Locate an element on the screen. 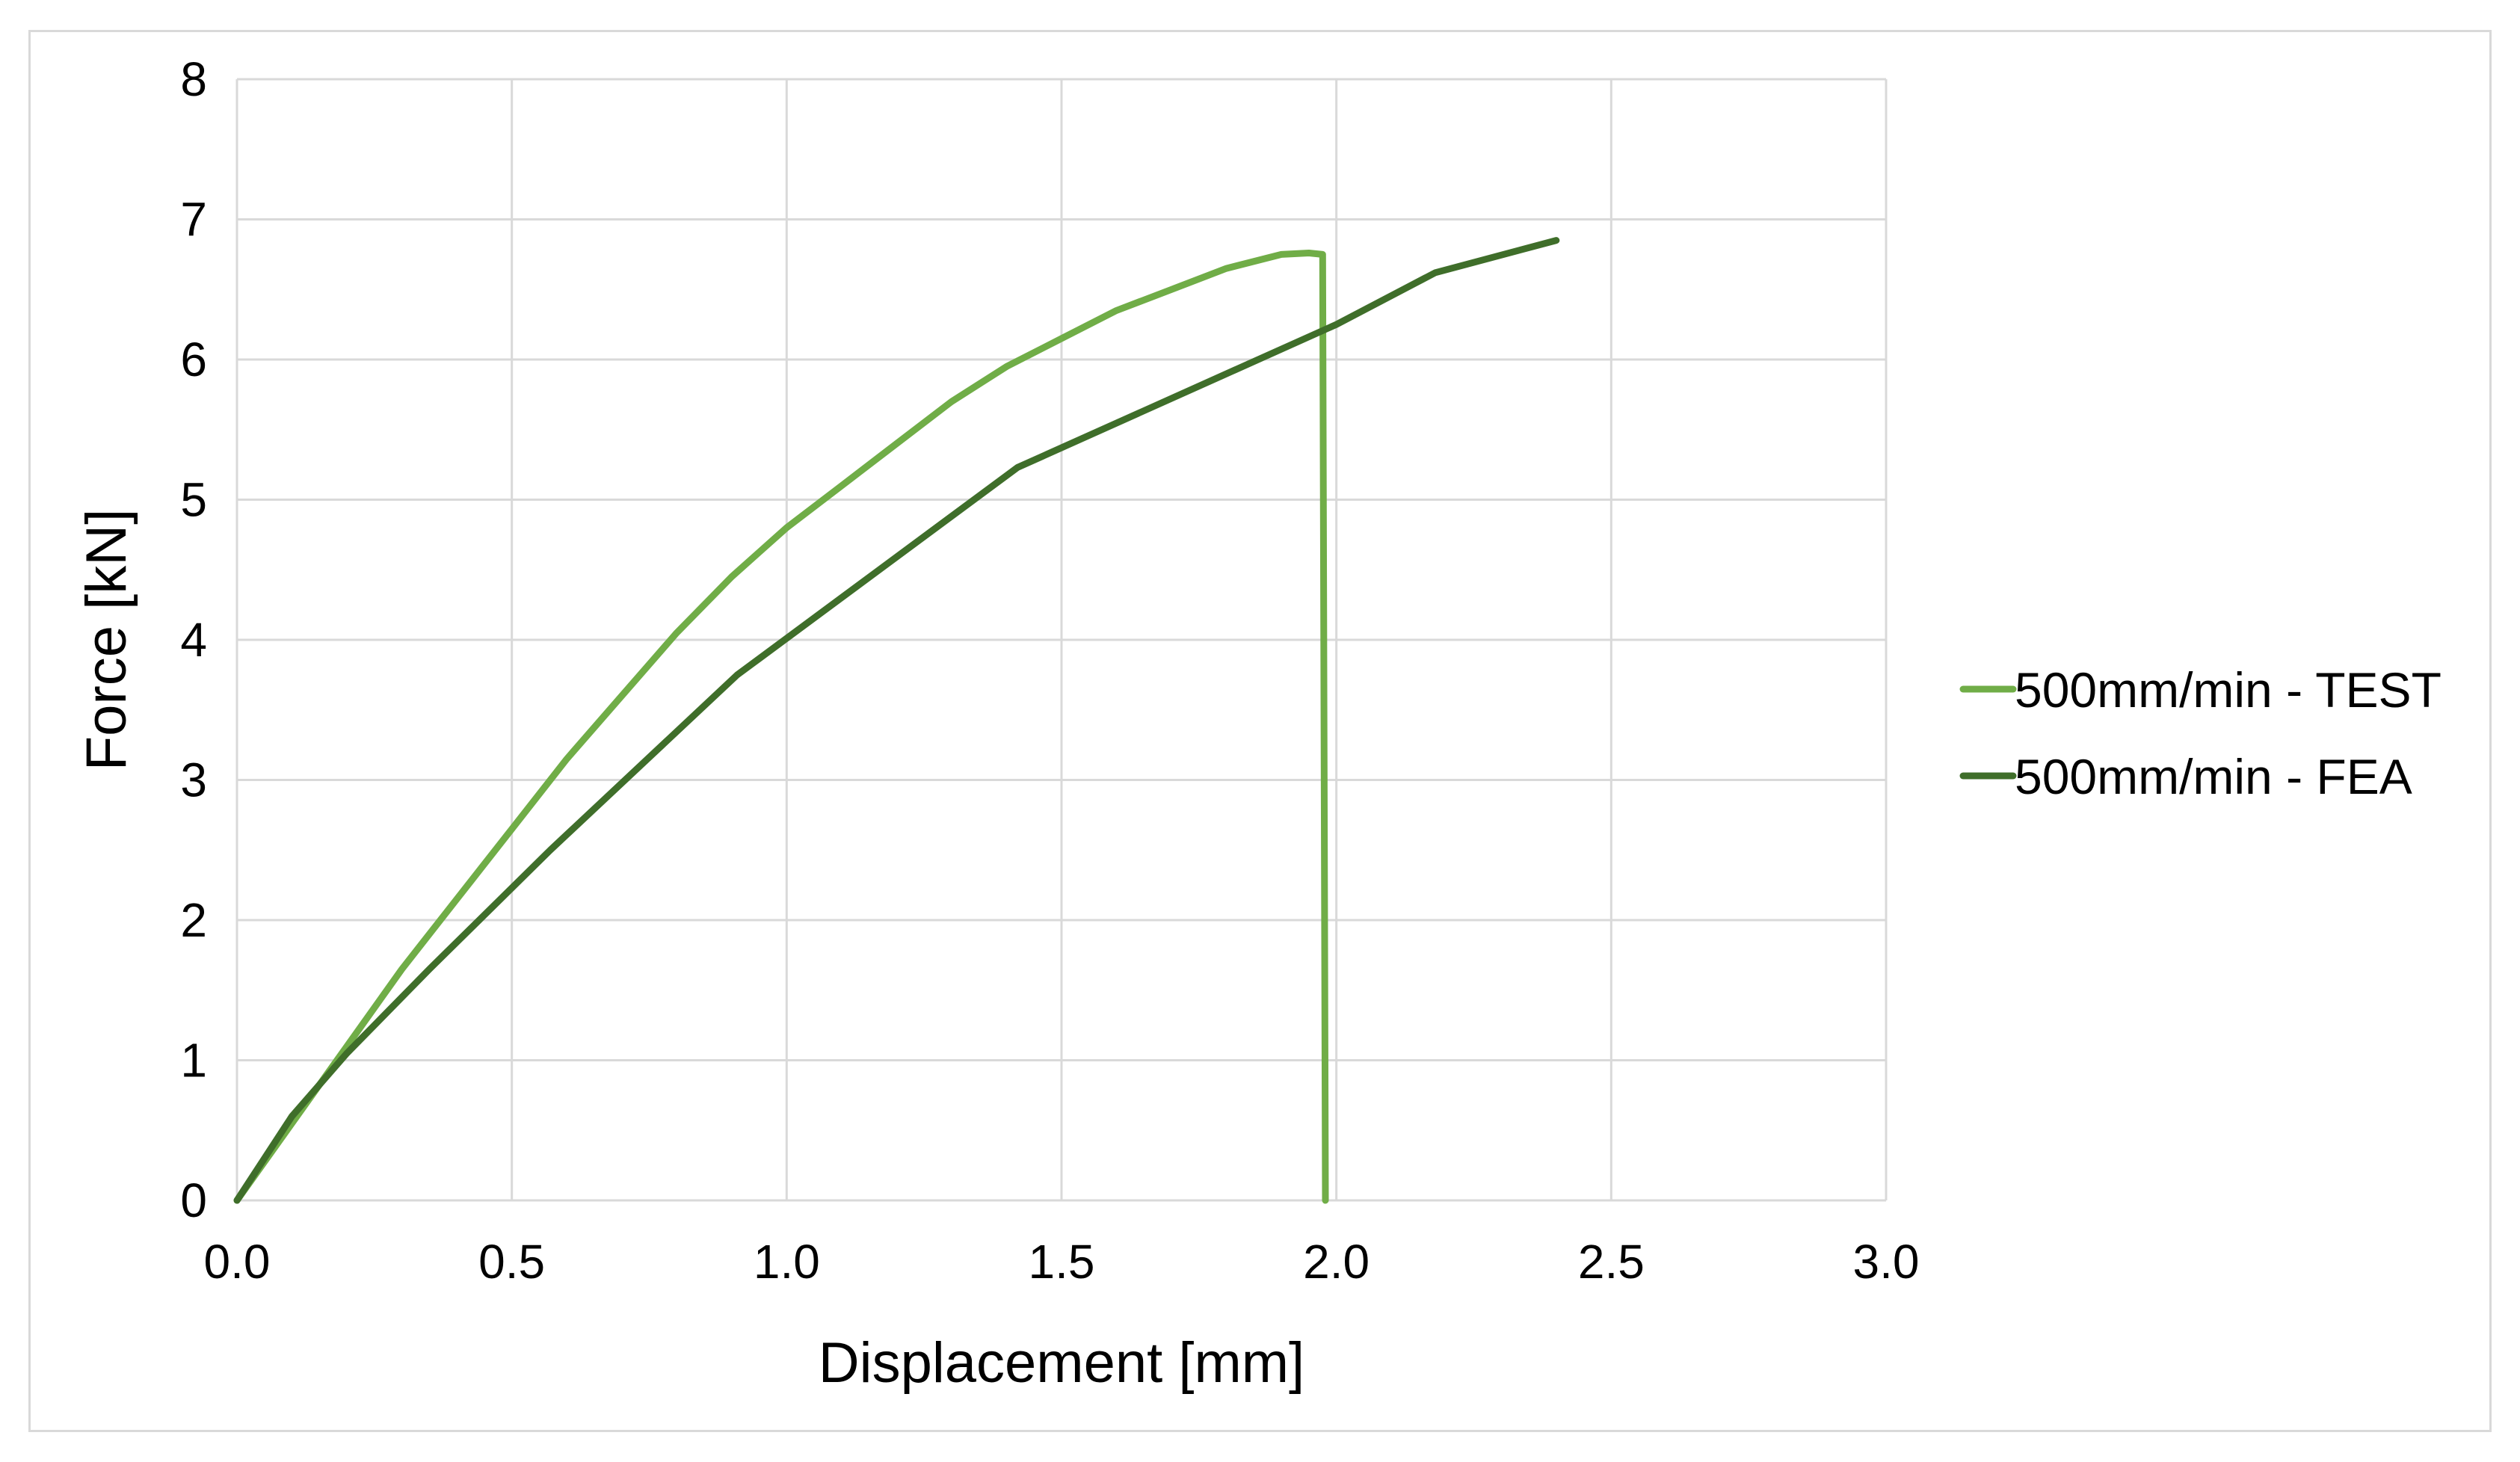  x-tick-label: 2.5 is located at coordinates (1611, 1262).